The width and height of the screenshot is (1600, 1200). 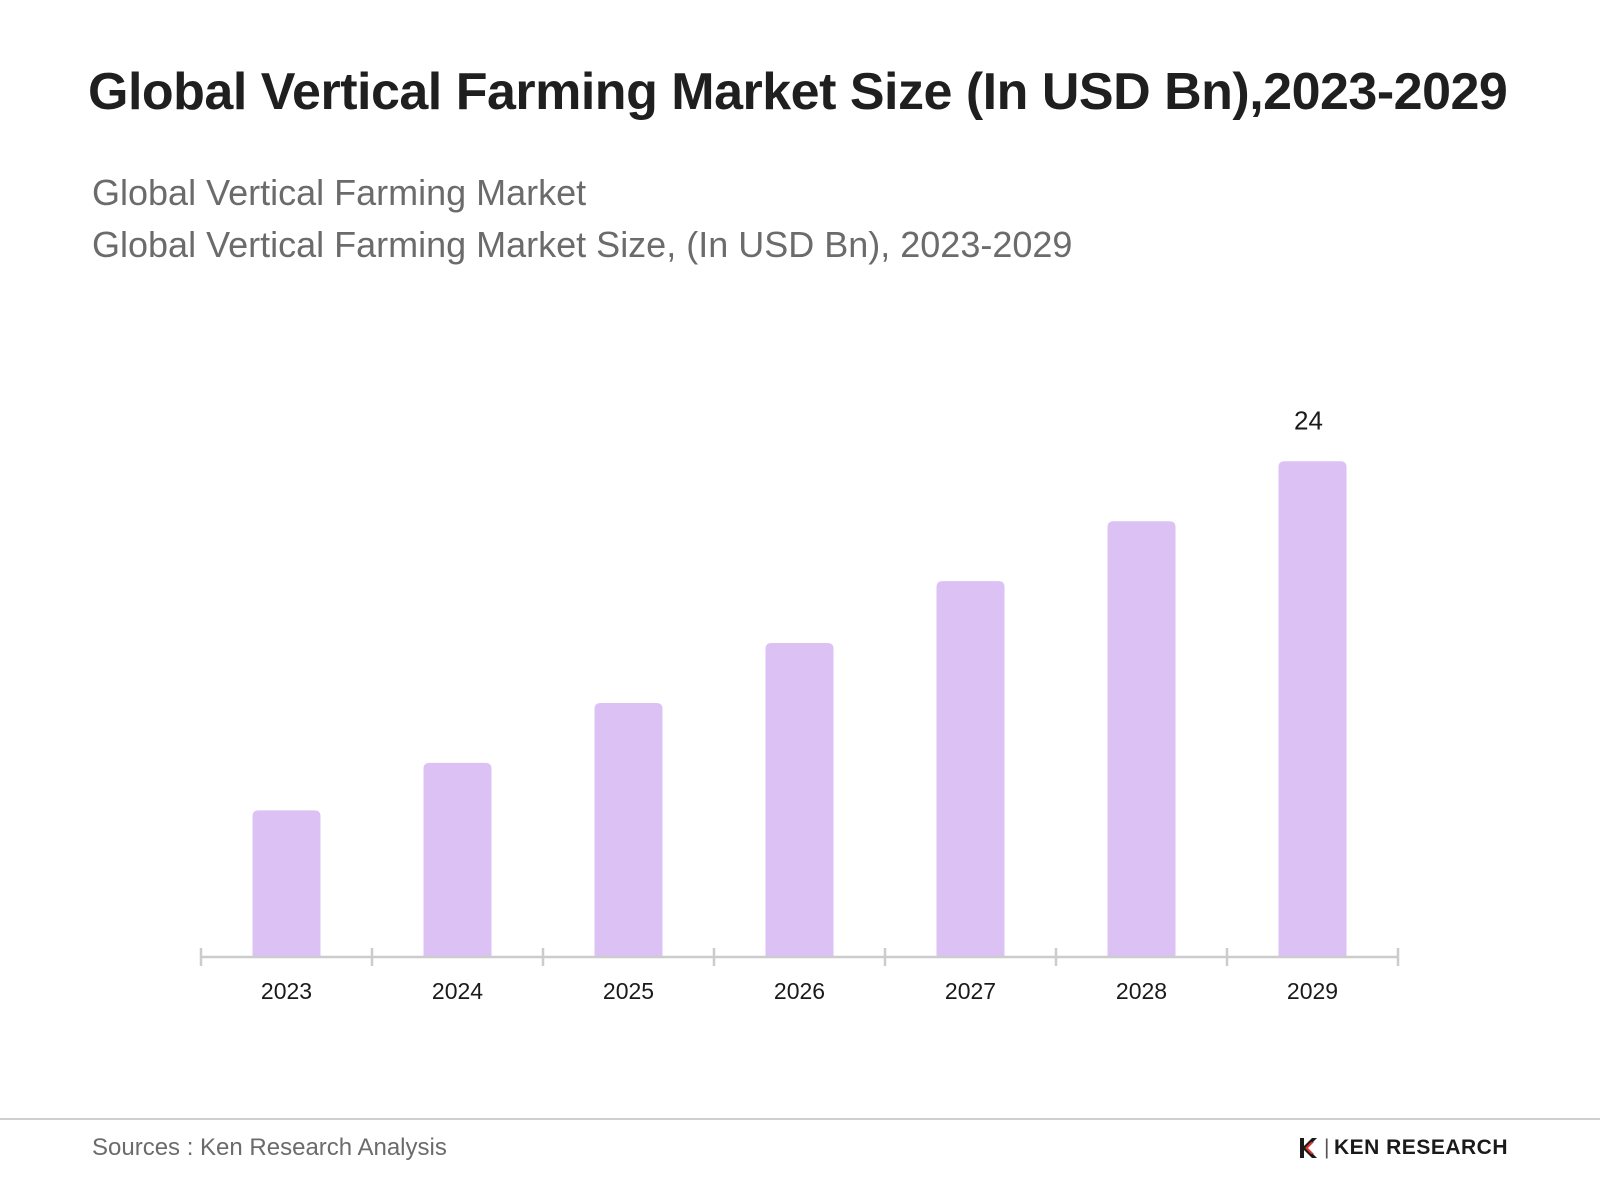 What do you see at coordinates (1308, 1148) in the screenshot?
I see `ken-research-logo-icon` at bounding box center [1308, 1148].